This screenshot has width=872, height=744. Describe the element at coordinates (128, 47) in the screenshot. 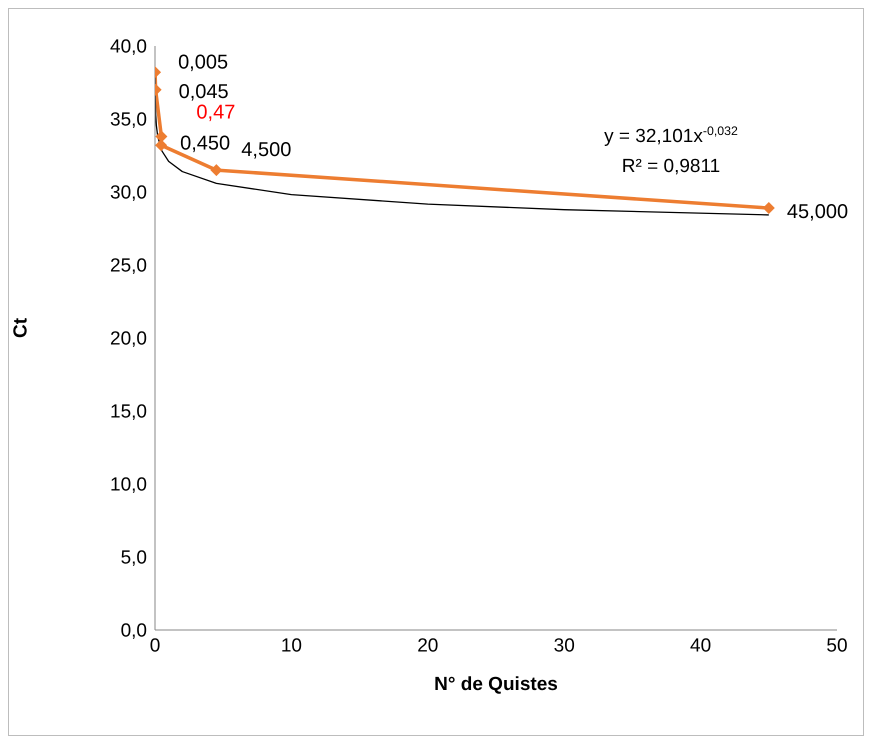

I see `y-tick-label: 40,0` at that location.